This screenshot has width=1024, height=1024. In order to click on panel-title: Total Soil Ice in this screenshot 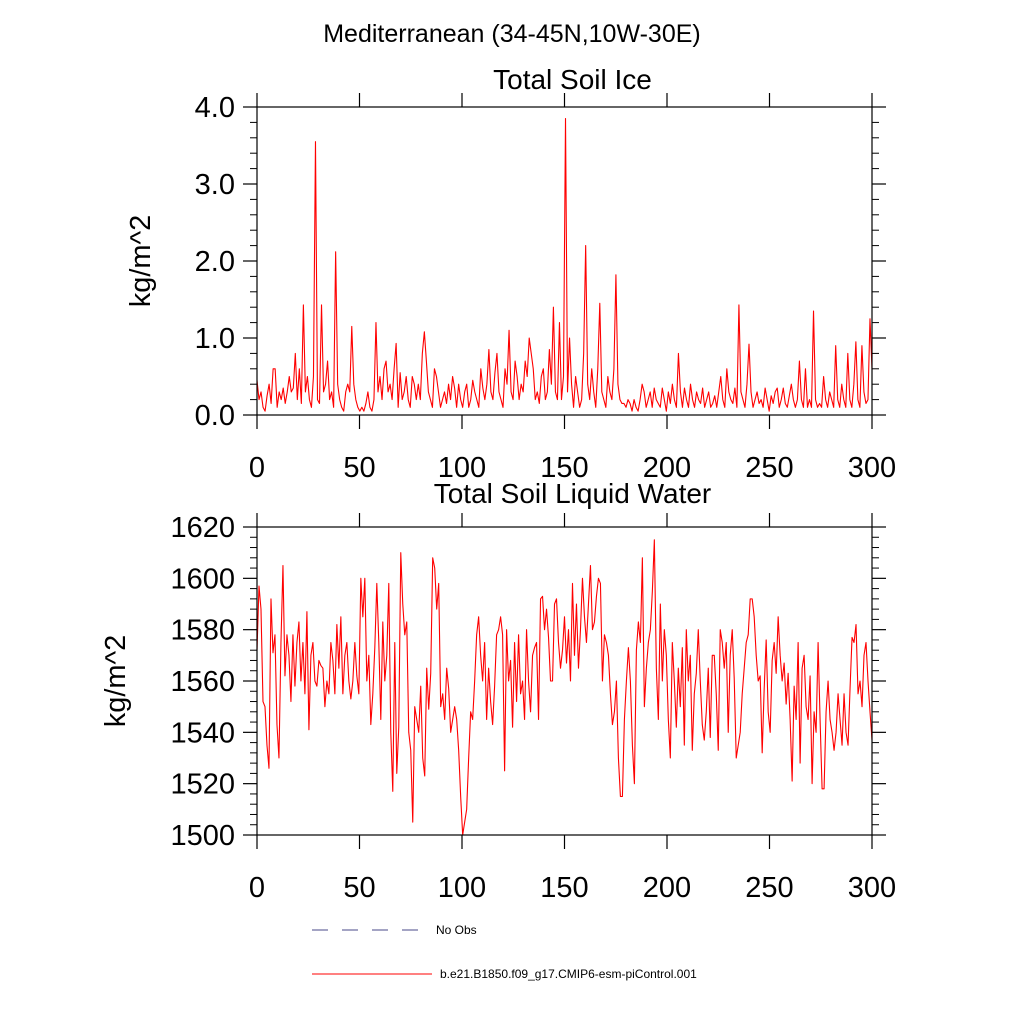, I will do `click(572, 79)`.